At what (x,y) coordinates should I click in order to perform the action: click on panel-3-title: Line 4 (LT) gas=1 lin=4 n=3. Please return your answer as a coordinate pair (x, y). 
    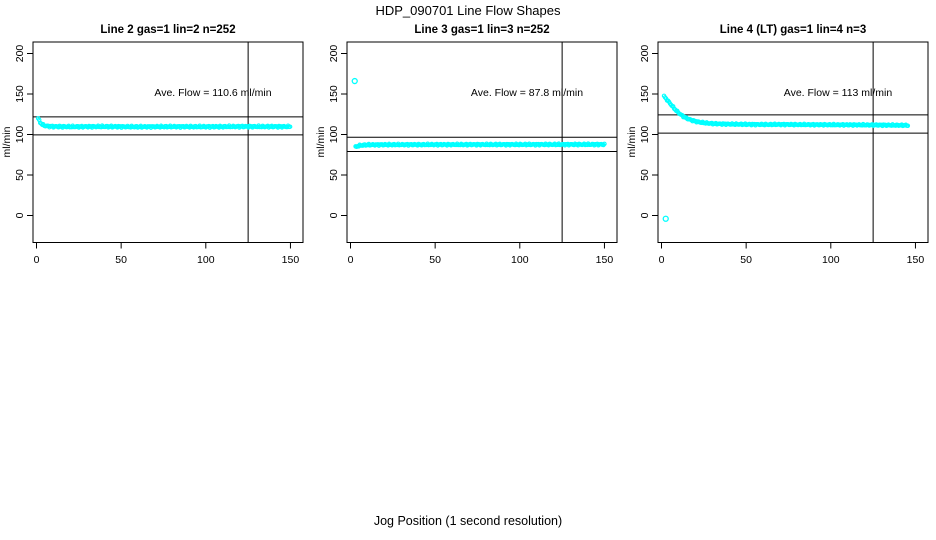
    Looking at the image, I should click on (793, 30).